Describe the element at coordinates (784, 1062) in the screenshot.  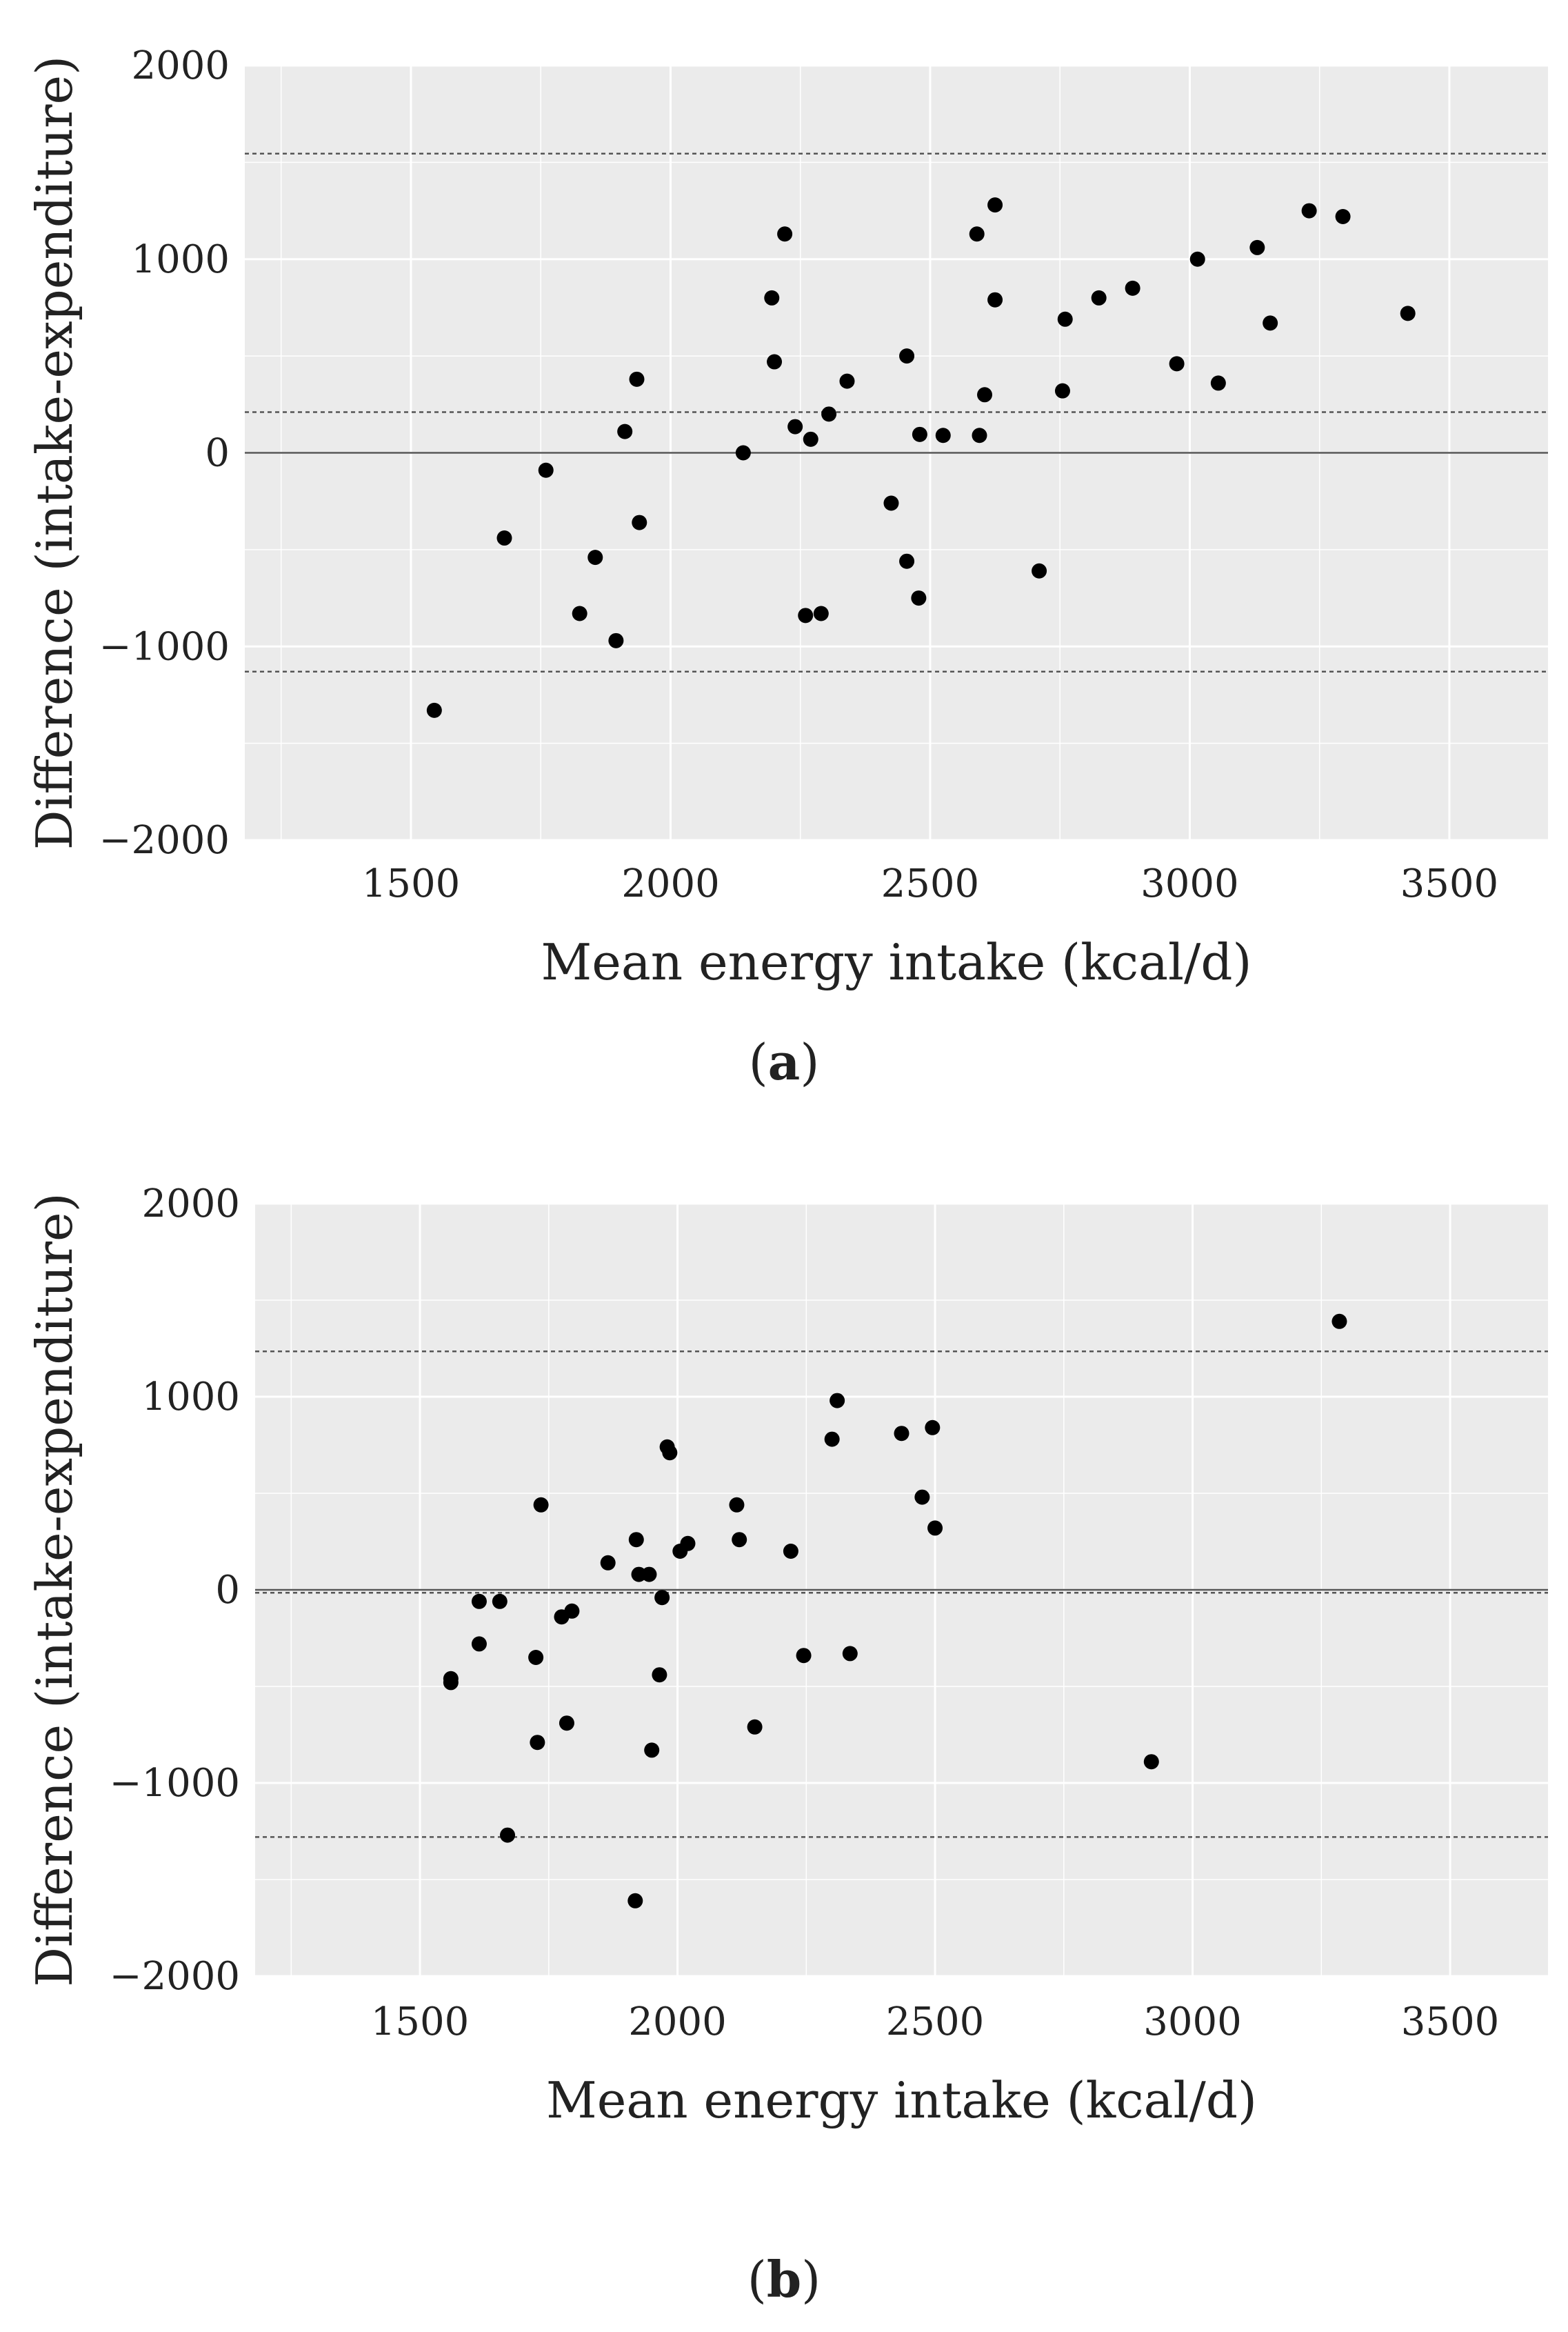
I see `panel-caption: (a)` at that location.